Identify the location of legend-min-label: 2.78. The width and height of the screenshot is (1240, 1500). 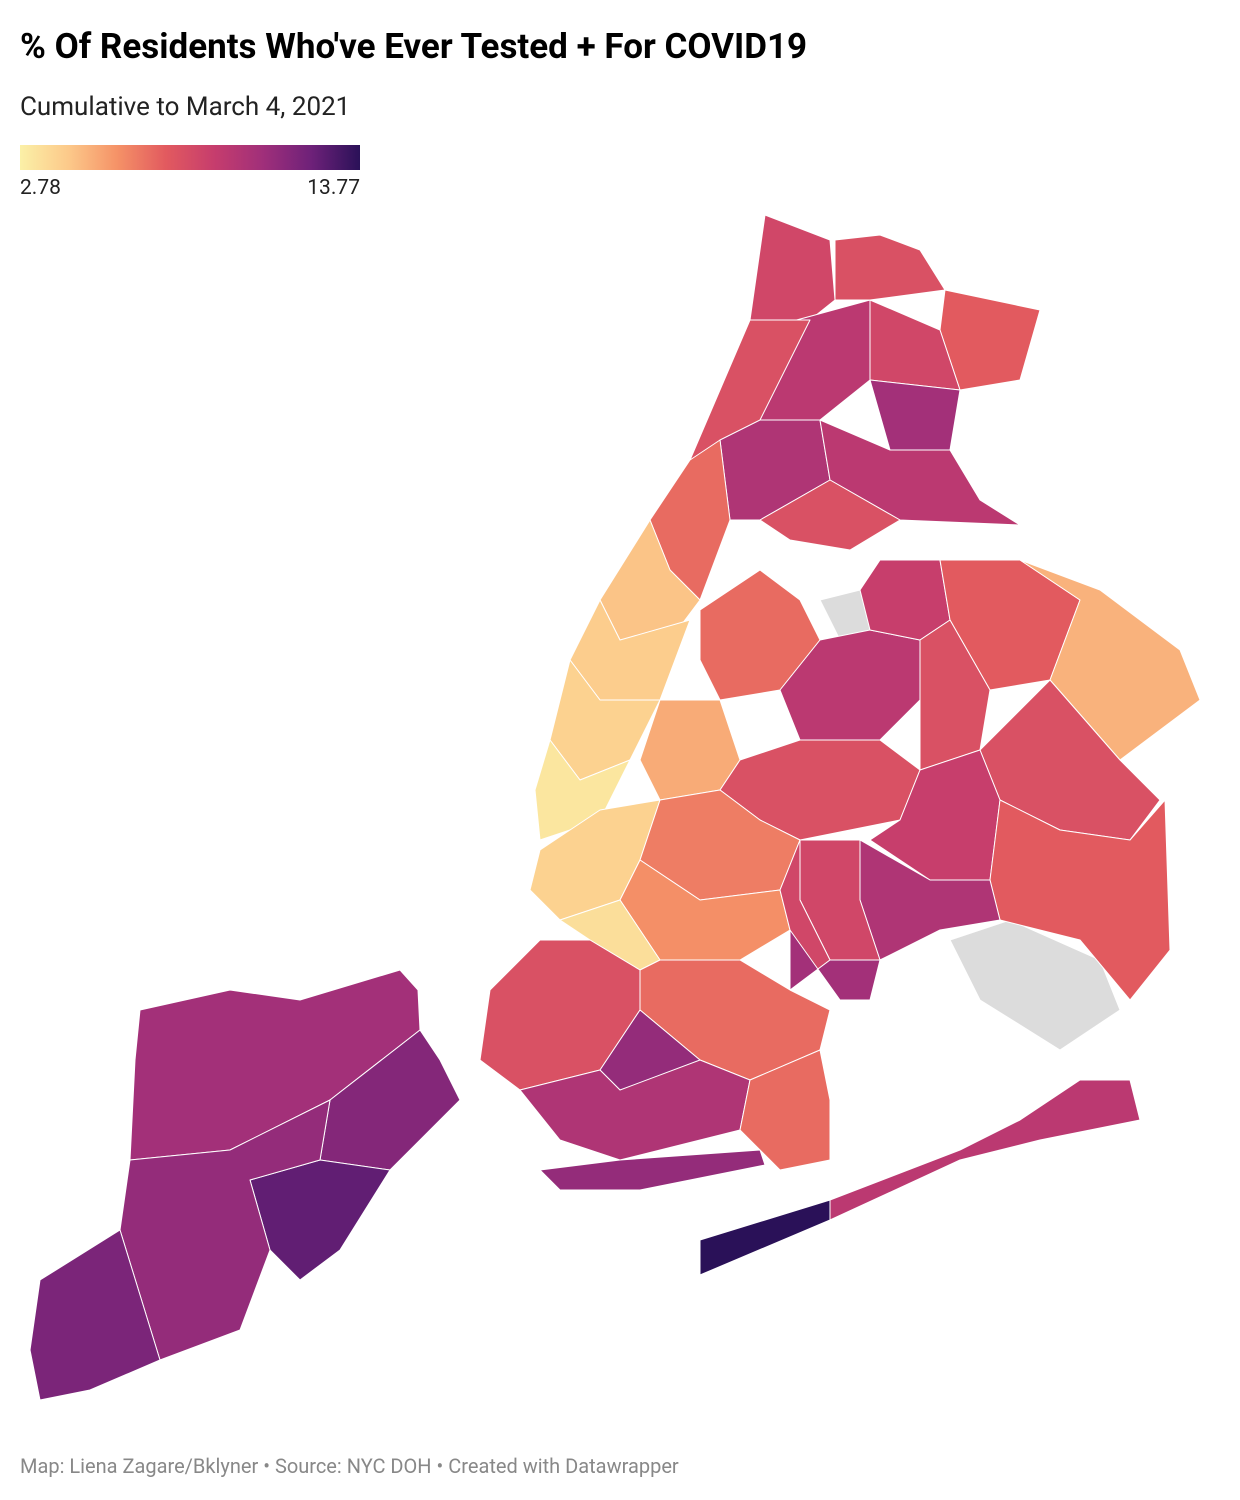
(40, 188).